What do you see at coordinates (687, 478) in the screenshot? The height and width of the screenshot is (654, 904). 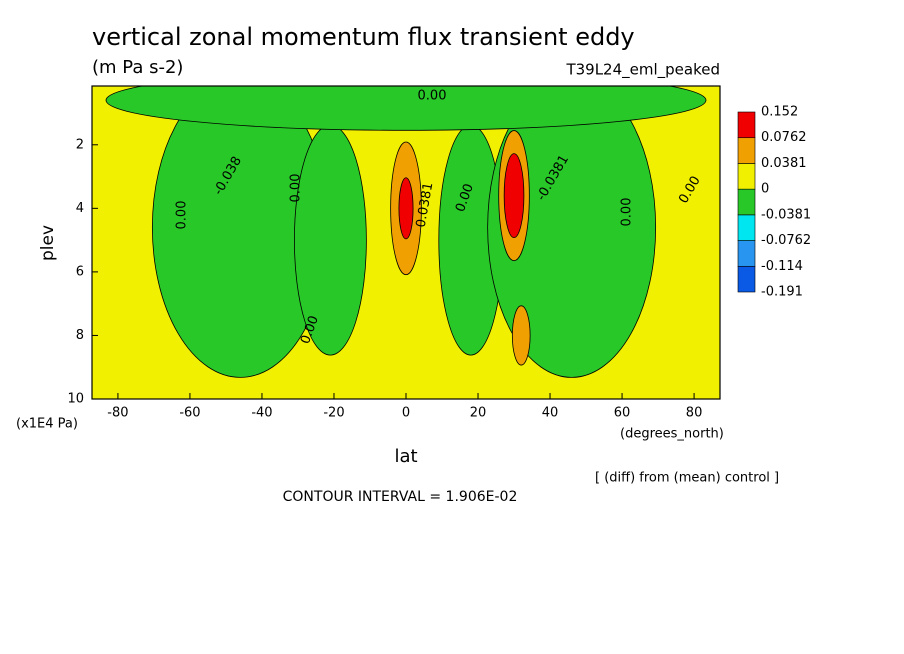 I see `note: [ (diff) from (mean) control ]` at bounding box center [687, 478].